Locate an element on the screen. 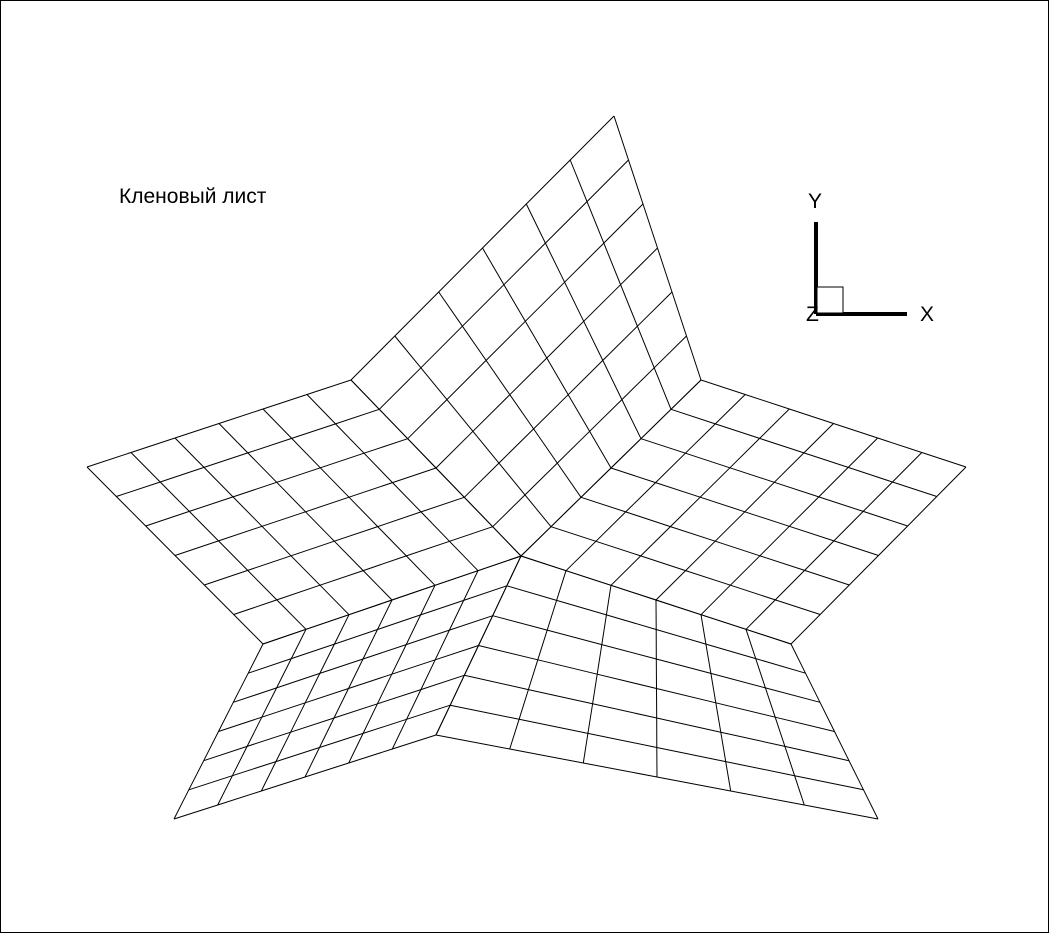 Image resolution: width=1049 pixels, height=933 pixels. axis-label-x: X is located at coordinates (927, 314).